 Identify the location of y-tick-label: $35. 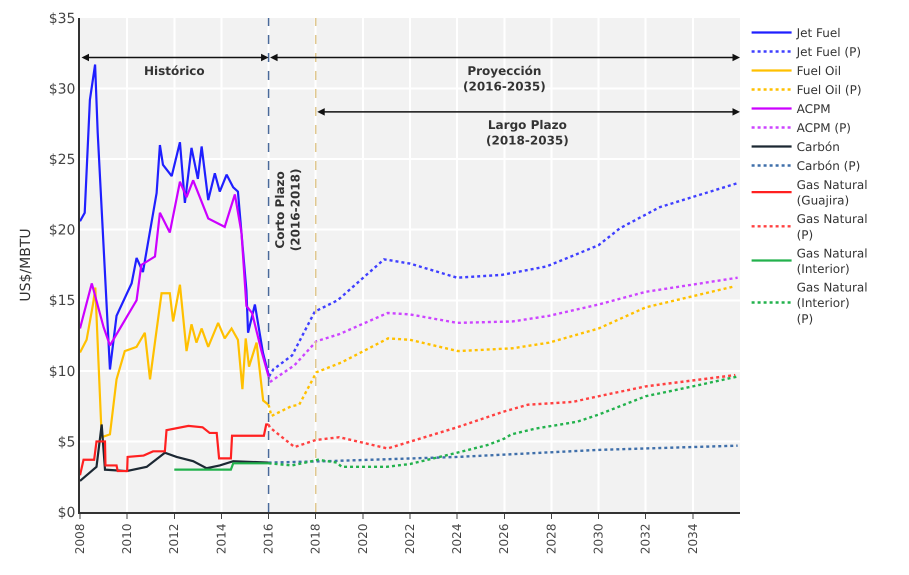
(62, 18).